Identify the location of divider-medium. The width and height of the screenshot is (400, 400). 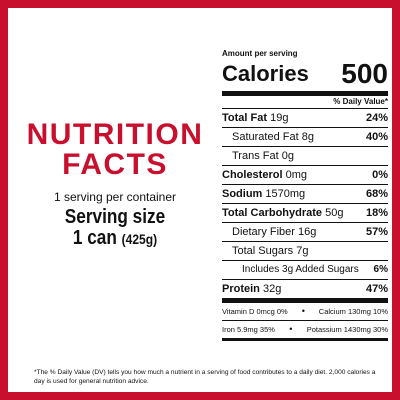
(305, 339).